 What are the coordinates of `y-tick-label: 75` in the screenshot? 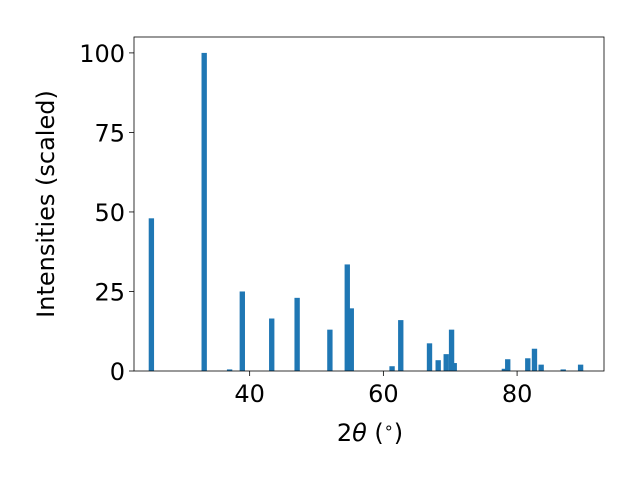 It's located at (109, 133).